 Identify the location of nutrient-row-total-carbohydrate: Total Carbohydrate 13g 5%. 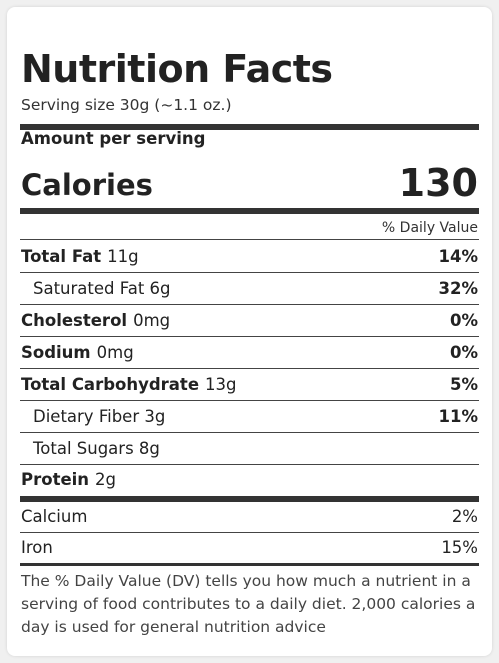
(249, 384).